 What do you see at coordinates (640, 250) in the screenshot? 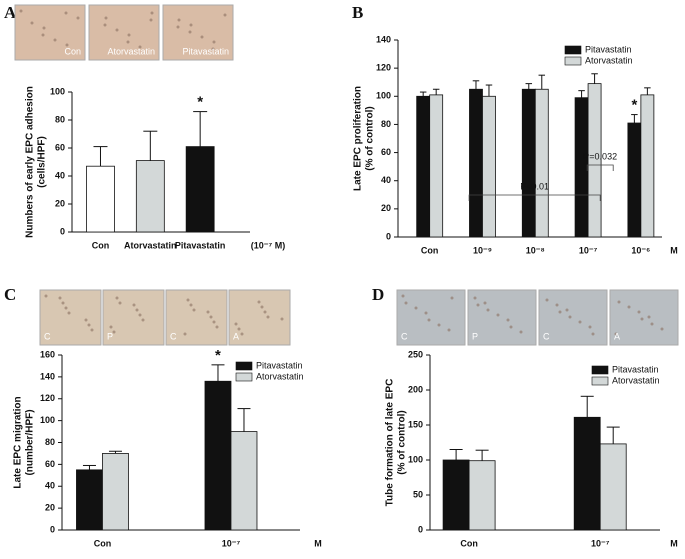
I see `x-tick-label: 10⁻⁶` at bounding box center [640, 250].